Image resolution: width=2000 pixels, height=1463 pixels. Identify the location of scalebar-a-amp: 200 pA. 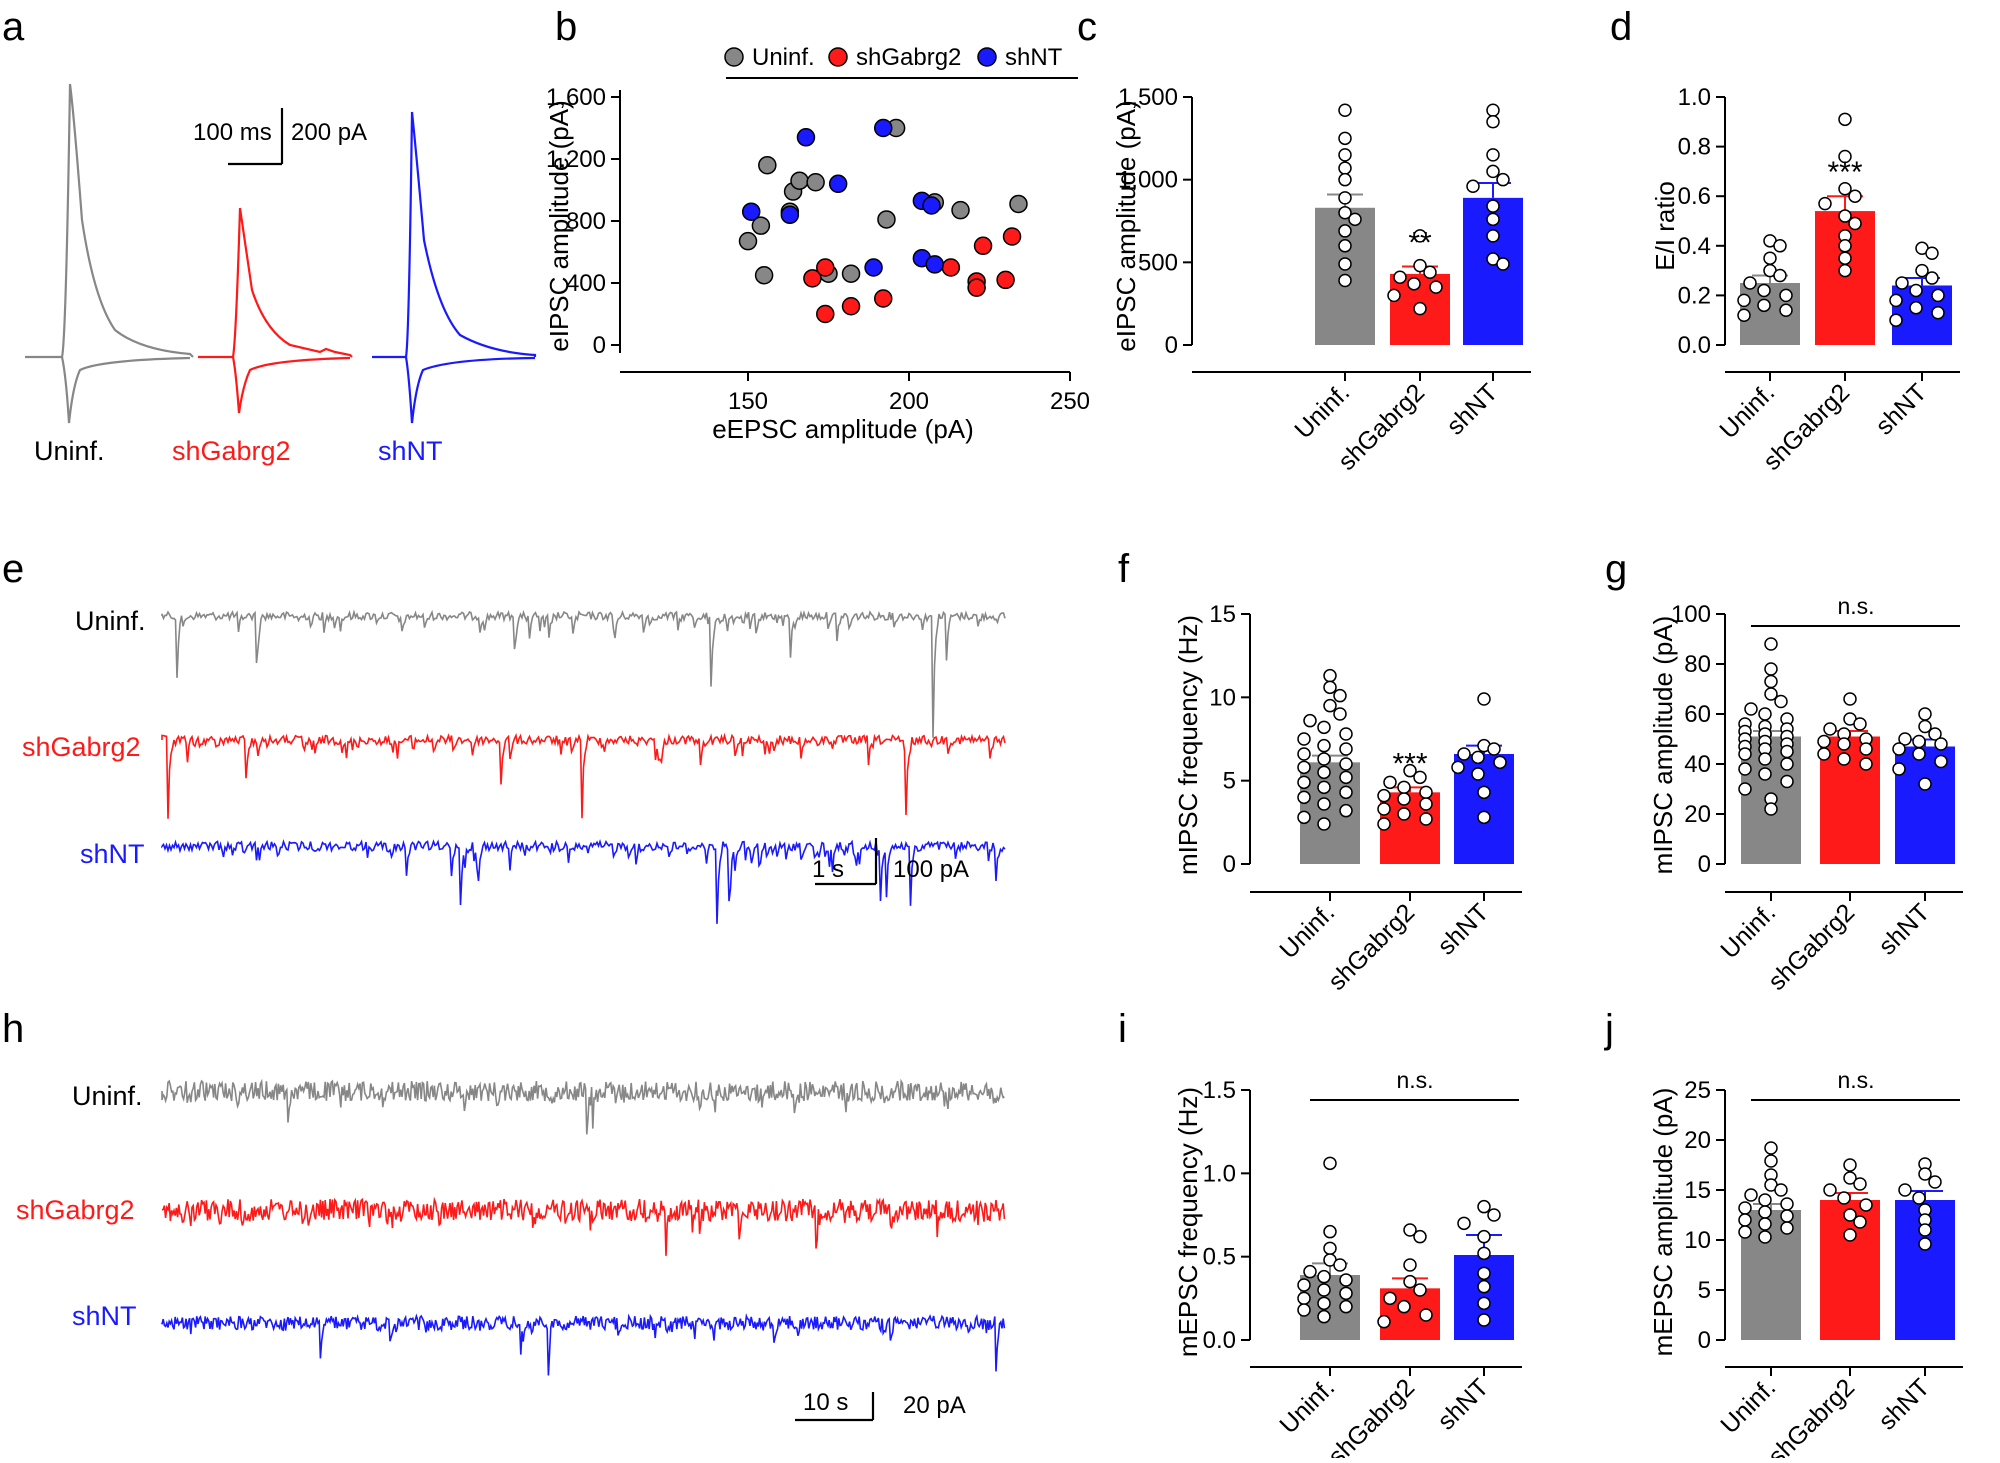
(329, 132).